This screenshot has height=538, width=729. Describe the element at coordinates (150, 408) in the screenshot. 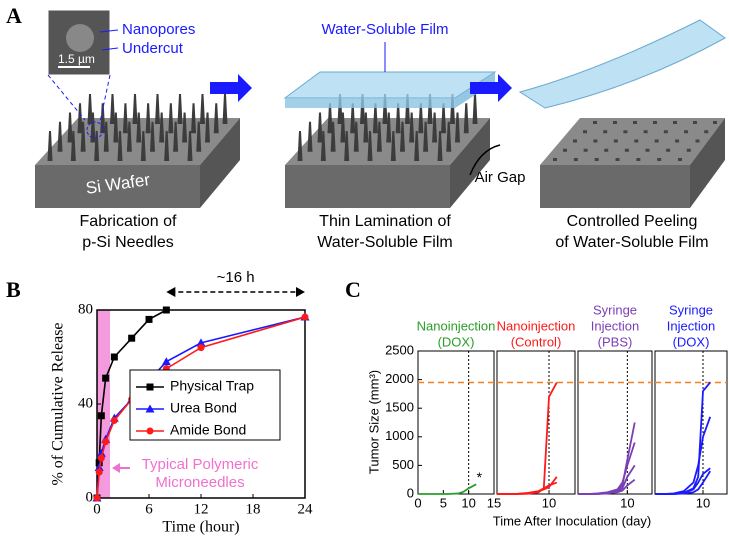

I see `legend-marker` at that location.